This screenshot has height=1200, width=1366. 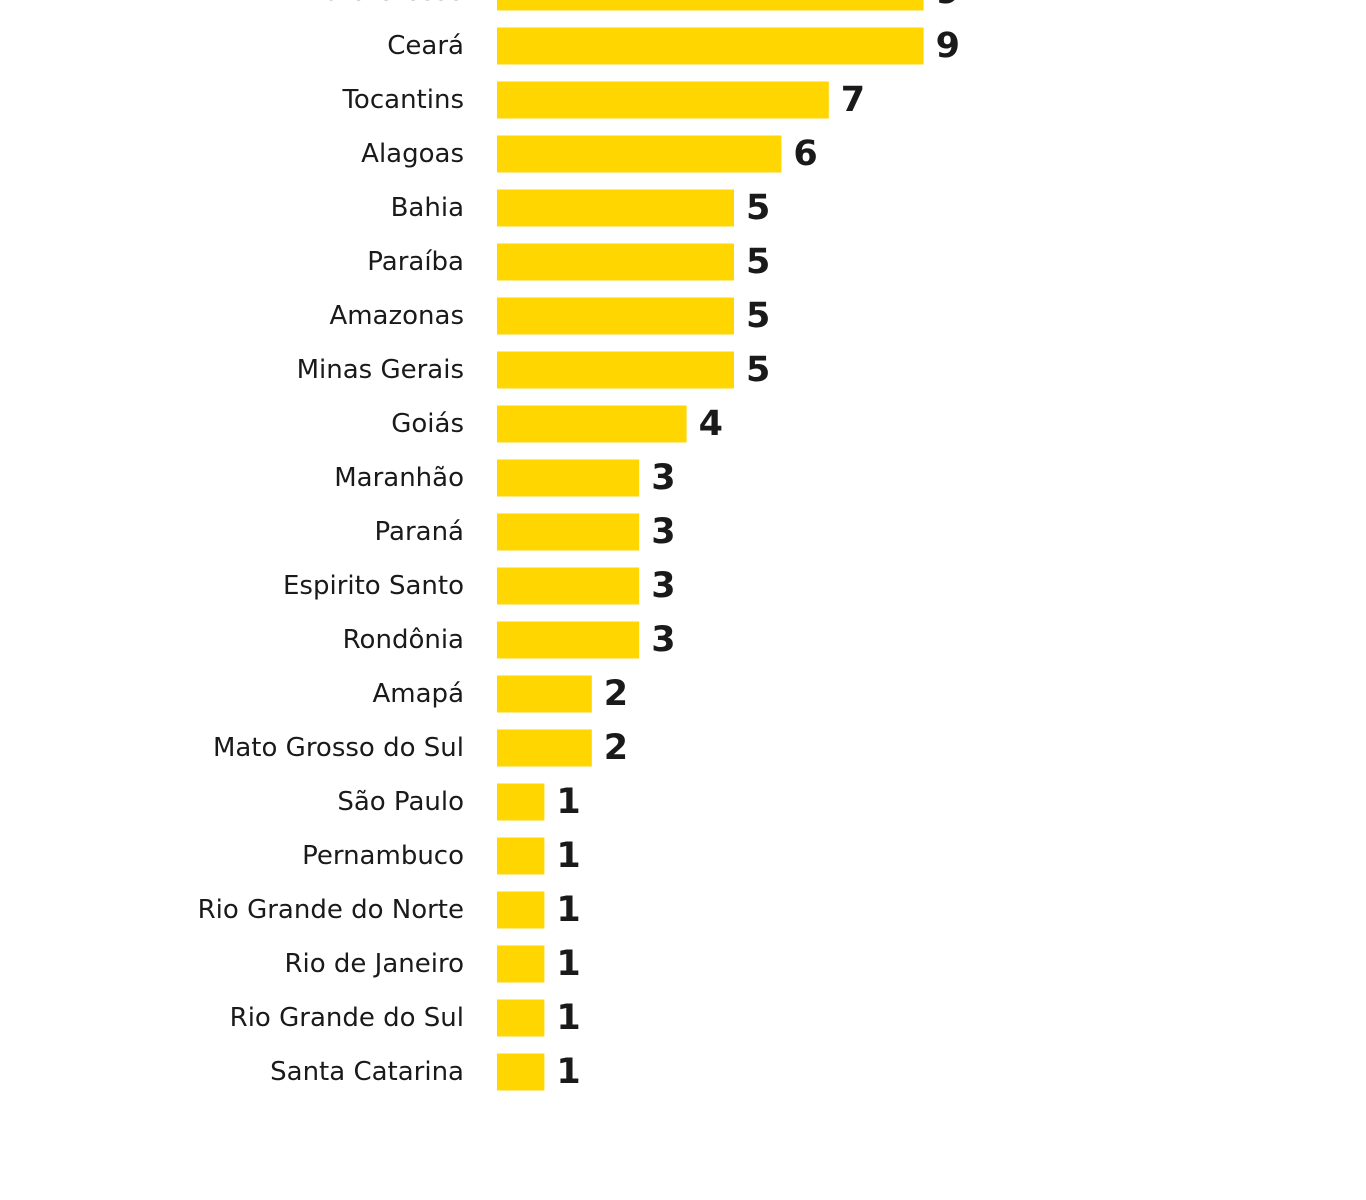 I want to click on category-label: Rio Grande do Norte, so click(x=331, y=910).